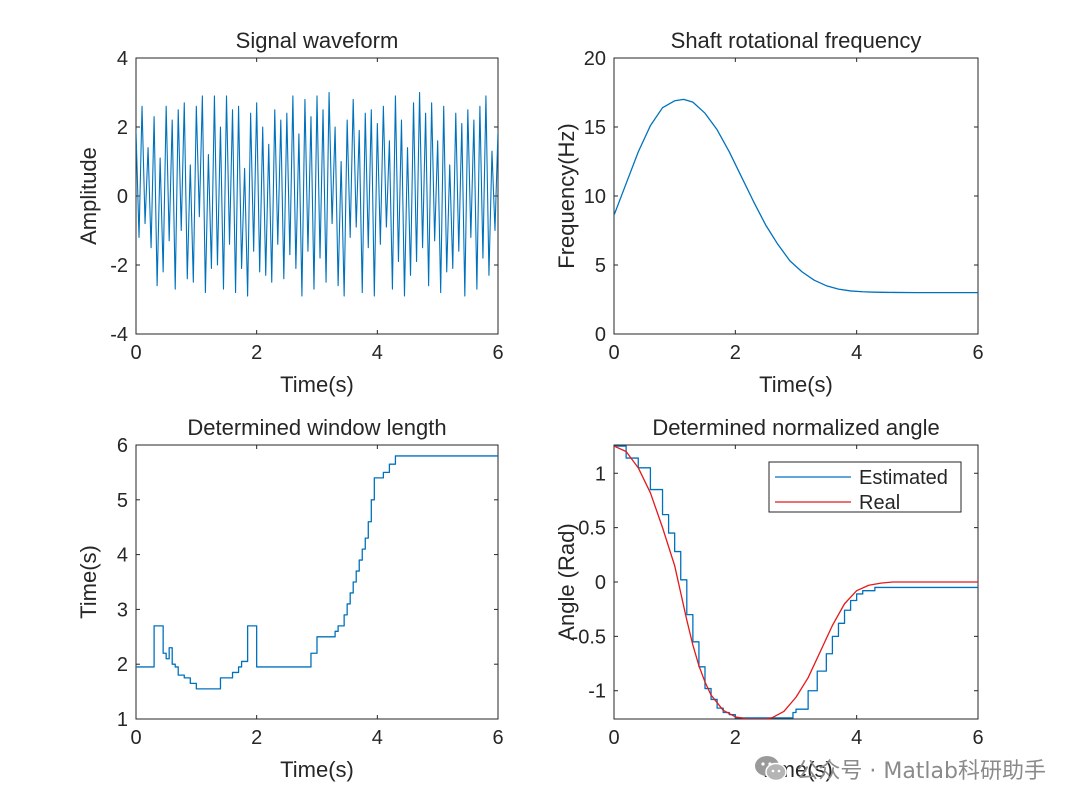 The image size is (1080, 809). Describe the element at coordinates (316, 427) in the screenshot. I see `chart-window-title: Determined window length` at that location.